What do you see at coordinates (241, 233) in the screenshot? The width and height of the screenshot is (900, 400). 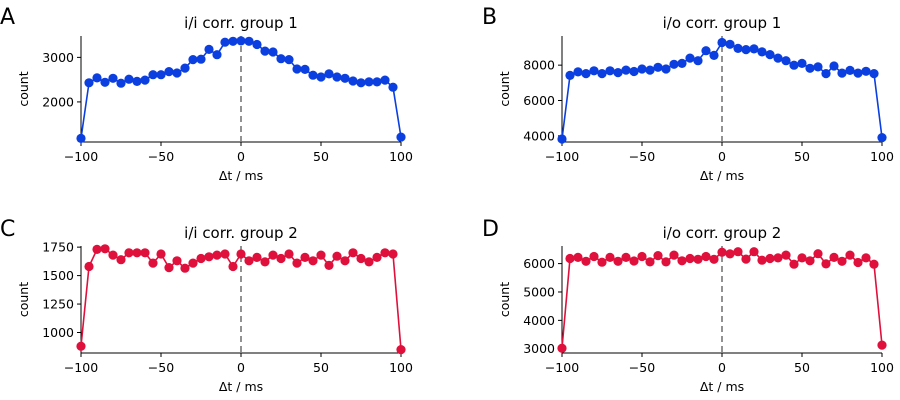 I see `chart-title: i/i corr. group 2` at bounding box center [241, 233].